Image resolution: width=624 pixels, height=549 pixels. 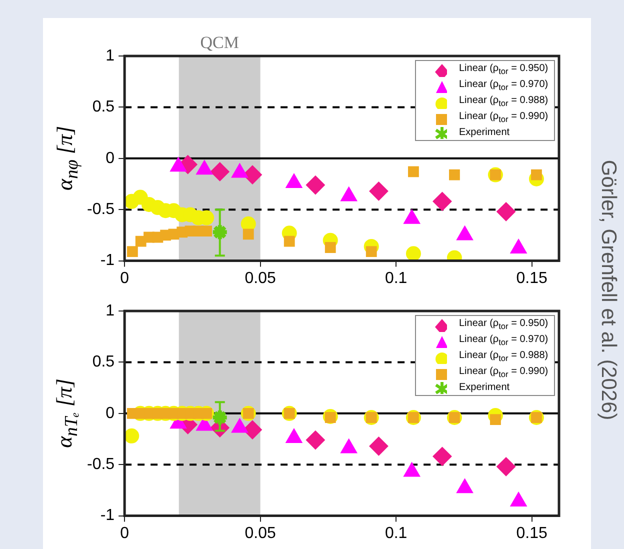 What do you see at coordinates (608, 290) in the screenshot?
I see `text: Görler, Grenfell et al. (2026)` at bounding box center [608, 290].